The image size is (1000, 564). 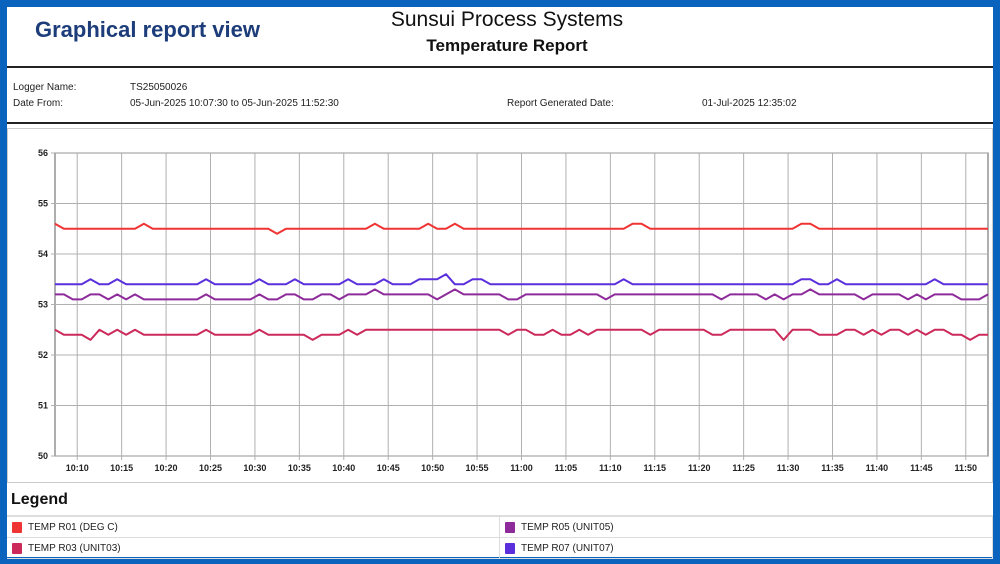 I want to click on legend-row: TEMP R03 (UNIT03) TEMP R07 (UNIT07), so click(x=500, y=548).